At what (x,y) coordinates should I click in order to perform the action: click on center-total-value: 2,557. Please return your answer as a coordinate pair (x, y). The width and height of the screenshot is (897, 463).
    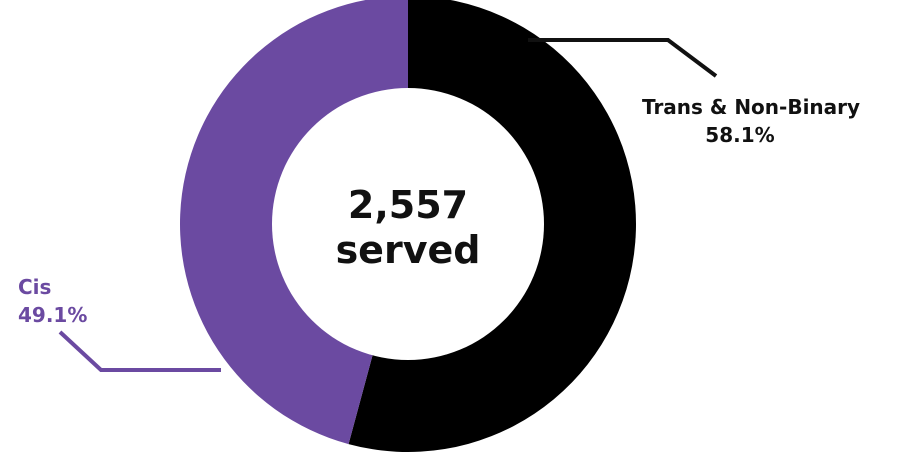
    Looking at the image, I should click on (408, 205).